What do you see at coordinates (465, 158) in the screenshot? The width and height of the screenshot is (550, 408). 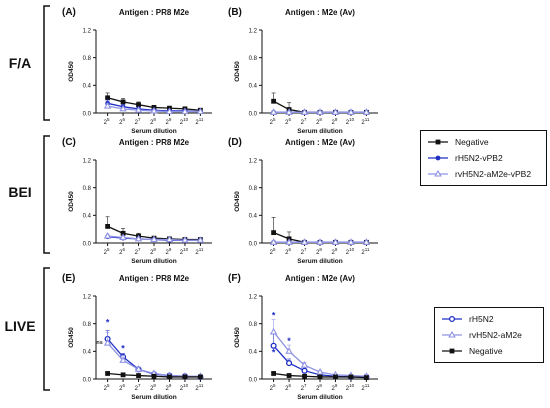 I see `legend-item: rH5N2-vPB2` at bounding box center [465, 158].